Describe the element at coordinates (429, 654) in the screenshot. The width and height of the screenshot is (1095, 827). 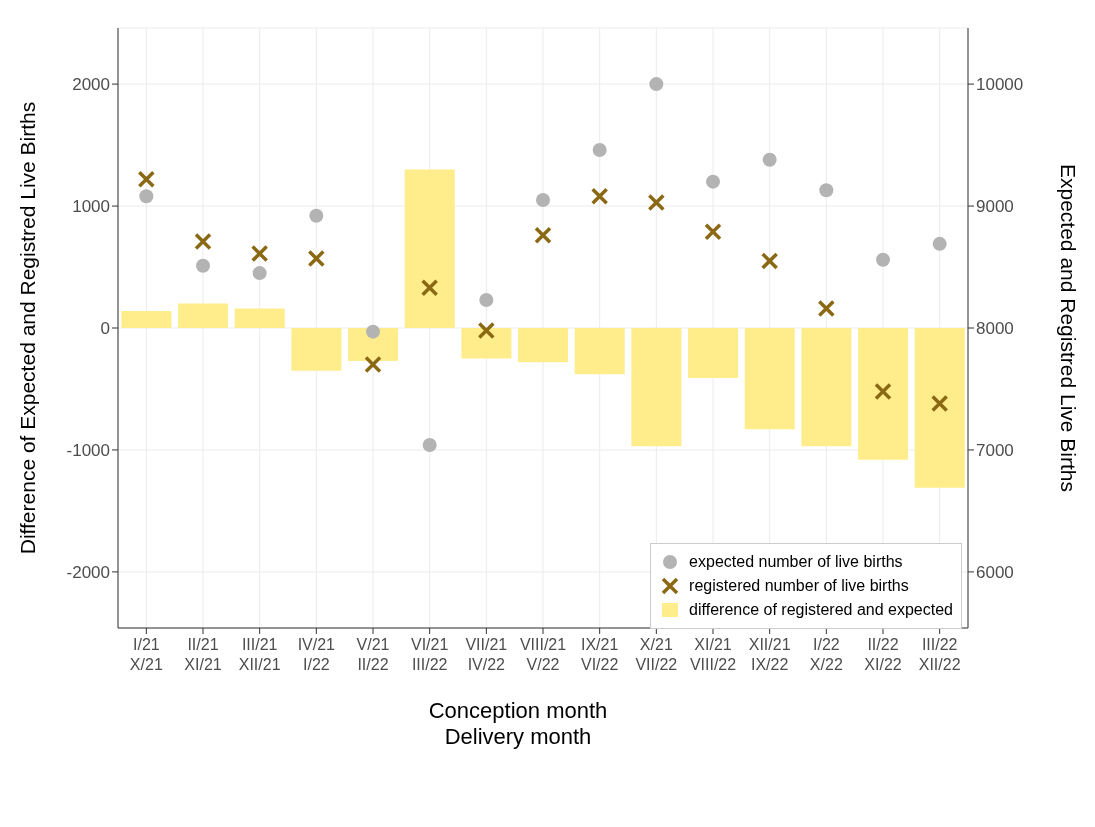
I see `x-tick-label: VI/21 III/22` at that location.